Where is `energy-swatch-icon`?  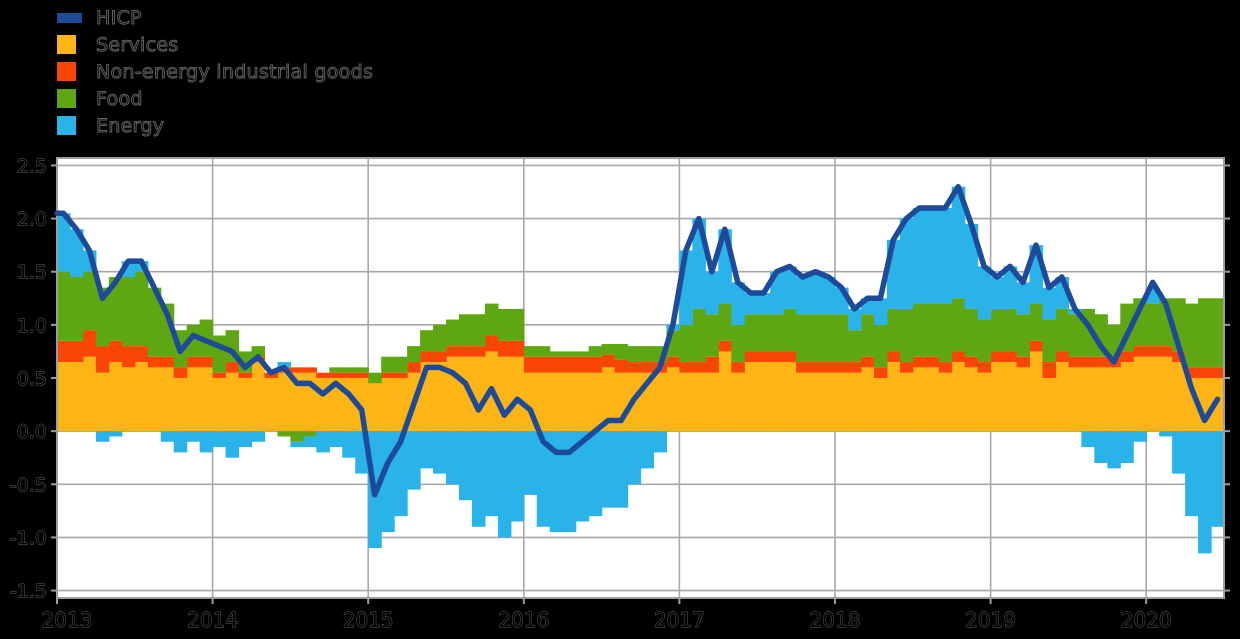
energy-swatch-icon is located at coordinates (66, 125).